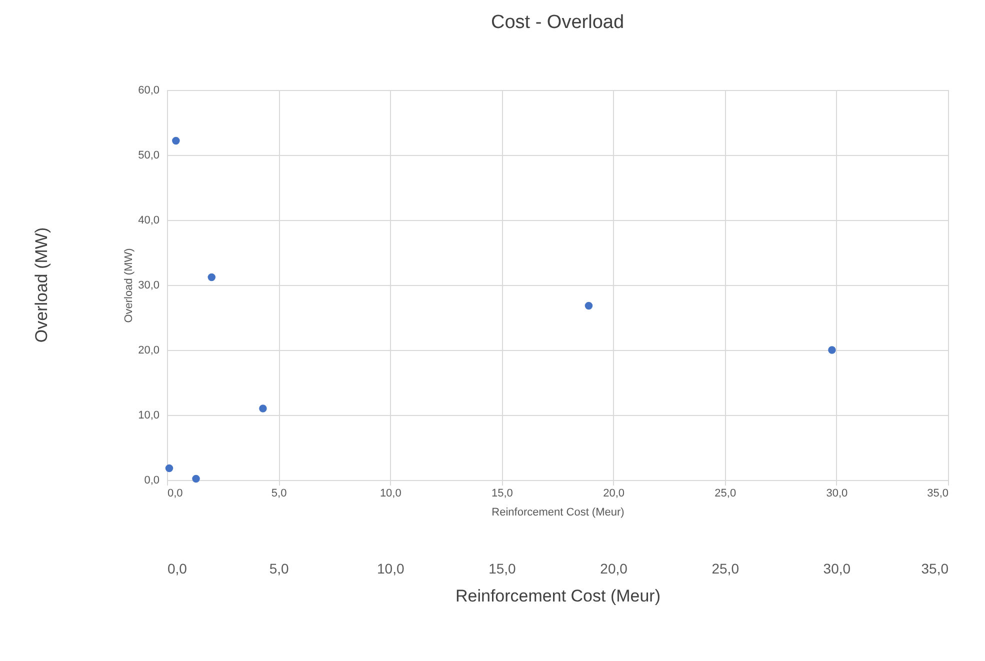 The image size is (985, 661). Describe the element at coordinates (502, 494) in the screenshot. I see `x2-tick-label: 15,0` at that location.